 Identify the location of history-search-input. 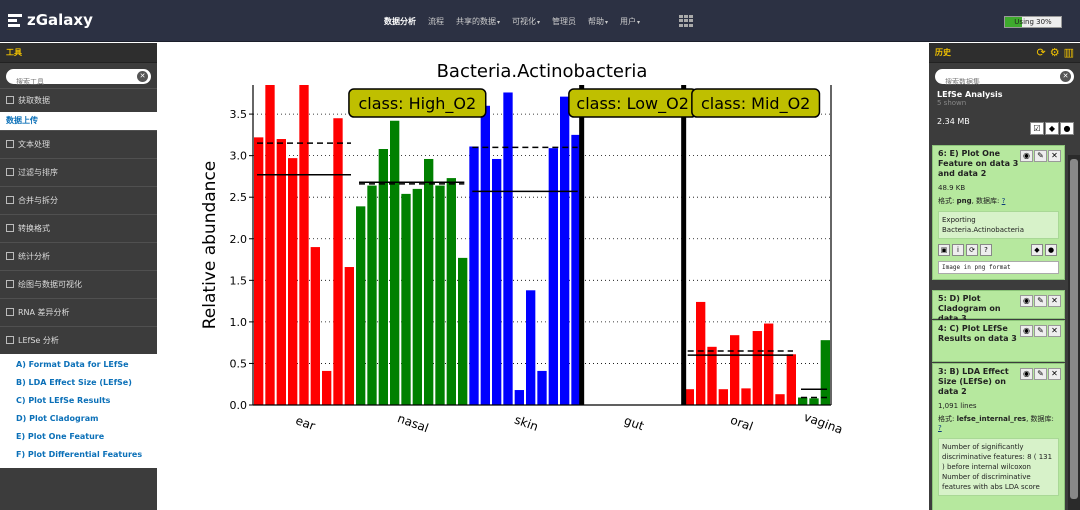
(995, 82).